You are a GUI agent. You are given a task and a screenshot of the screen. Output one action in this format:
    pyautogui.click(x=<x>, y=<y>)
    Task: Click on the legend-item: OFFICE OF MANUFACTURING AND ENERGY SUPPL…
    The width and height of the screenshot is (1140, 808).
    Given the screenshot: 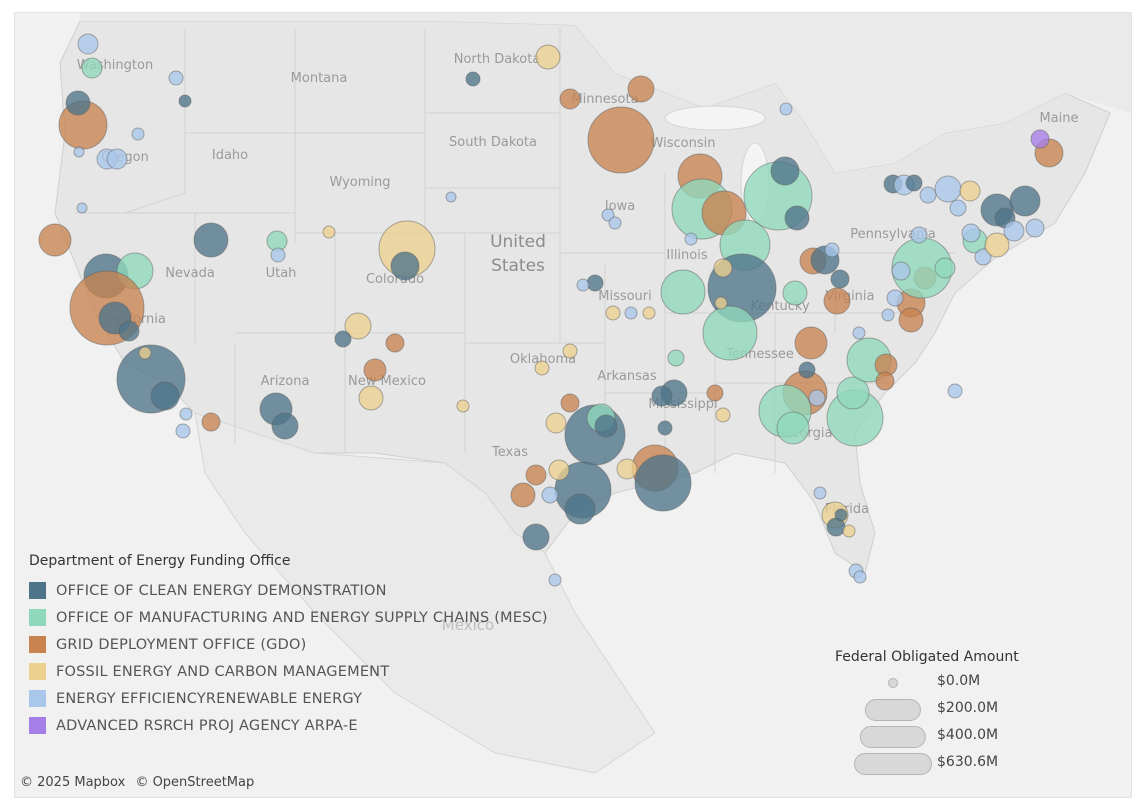 What is the action you would take?
    pyautogui.click(x=288, y=617)
    